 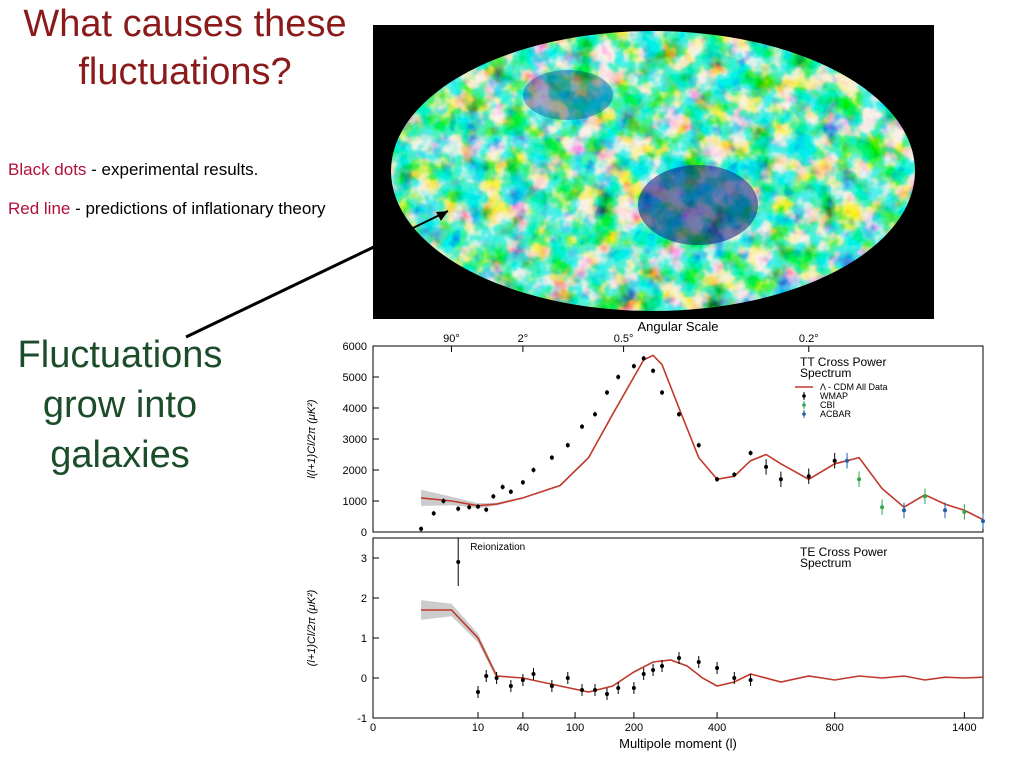 What do you see at coordinates (523, 339) in the screenshot?
I see `angular-tick-label: 2°` at bounding box center [523, 339].